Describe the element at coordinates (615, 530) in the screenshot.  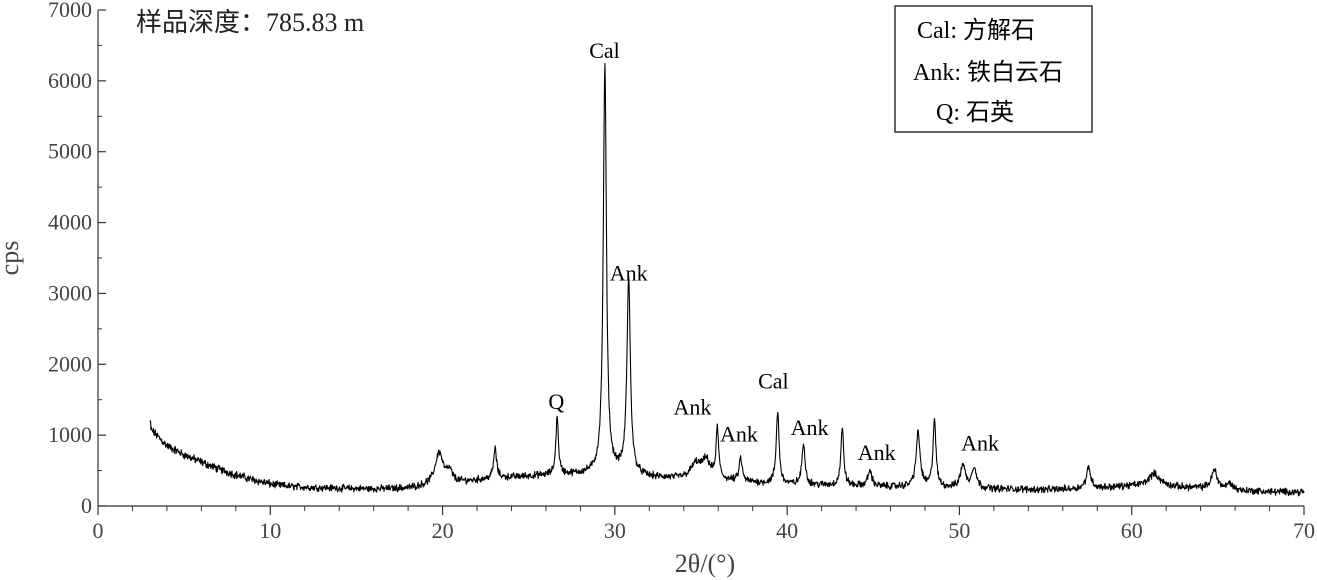
I see `x-tick-label: 30` at that location.